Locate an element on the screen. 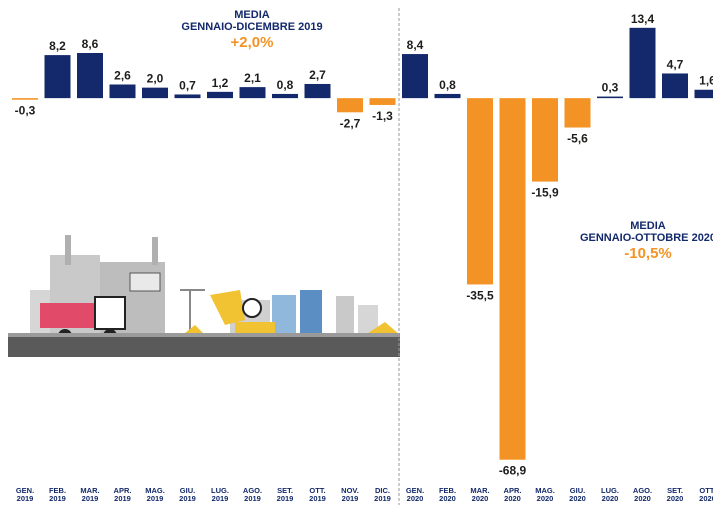 This screenshot has width=713, height=507. x-tick-label: OTT. 2019 is located at coordinates (317, 494).